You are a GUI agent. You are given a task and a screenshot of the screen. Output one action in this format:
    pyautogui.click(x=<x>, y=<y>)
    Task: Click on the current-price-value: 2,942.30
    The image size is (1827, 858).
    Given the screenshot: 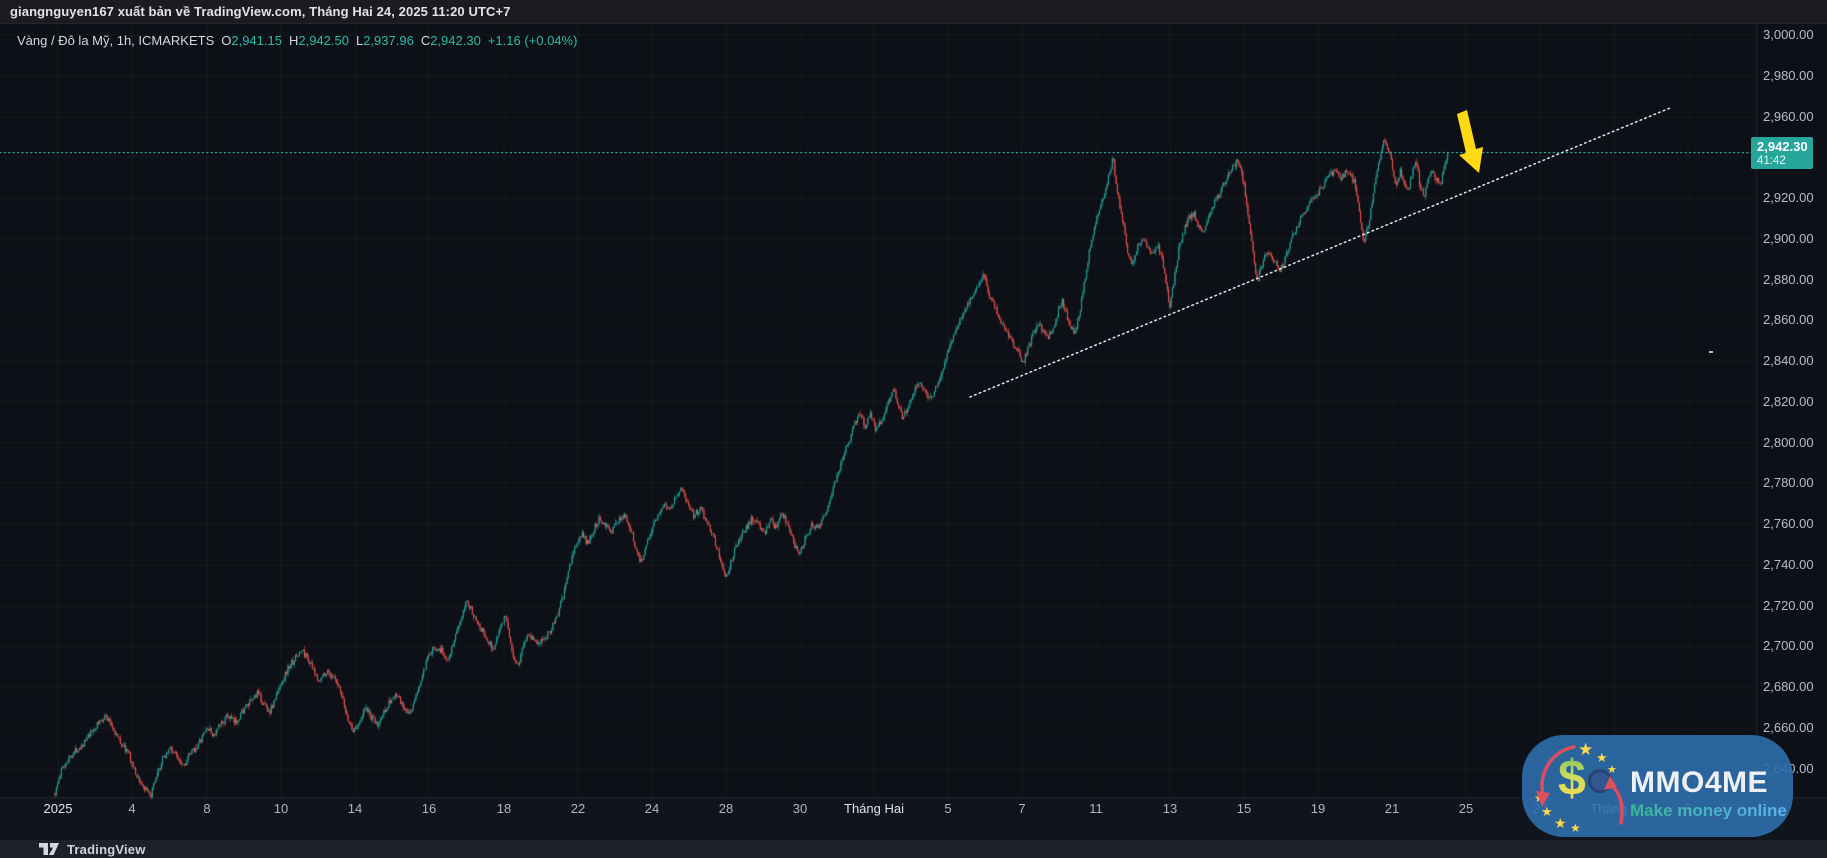 What is the action you would take?
    pyautogui.click(x=1782, y=146)
    